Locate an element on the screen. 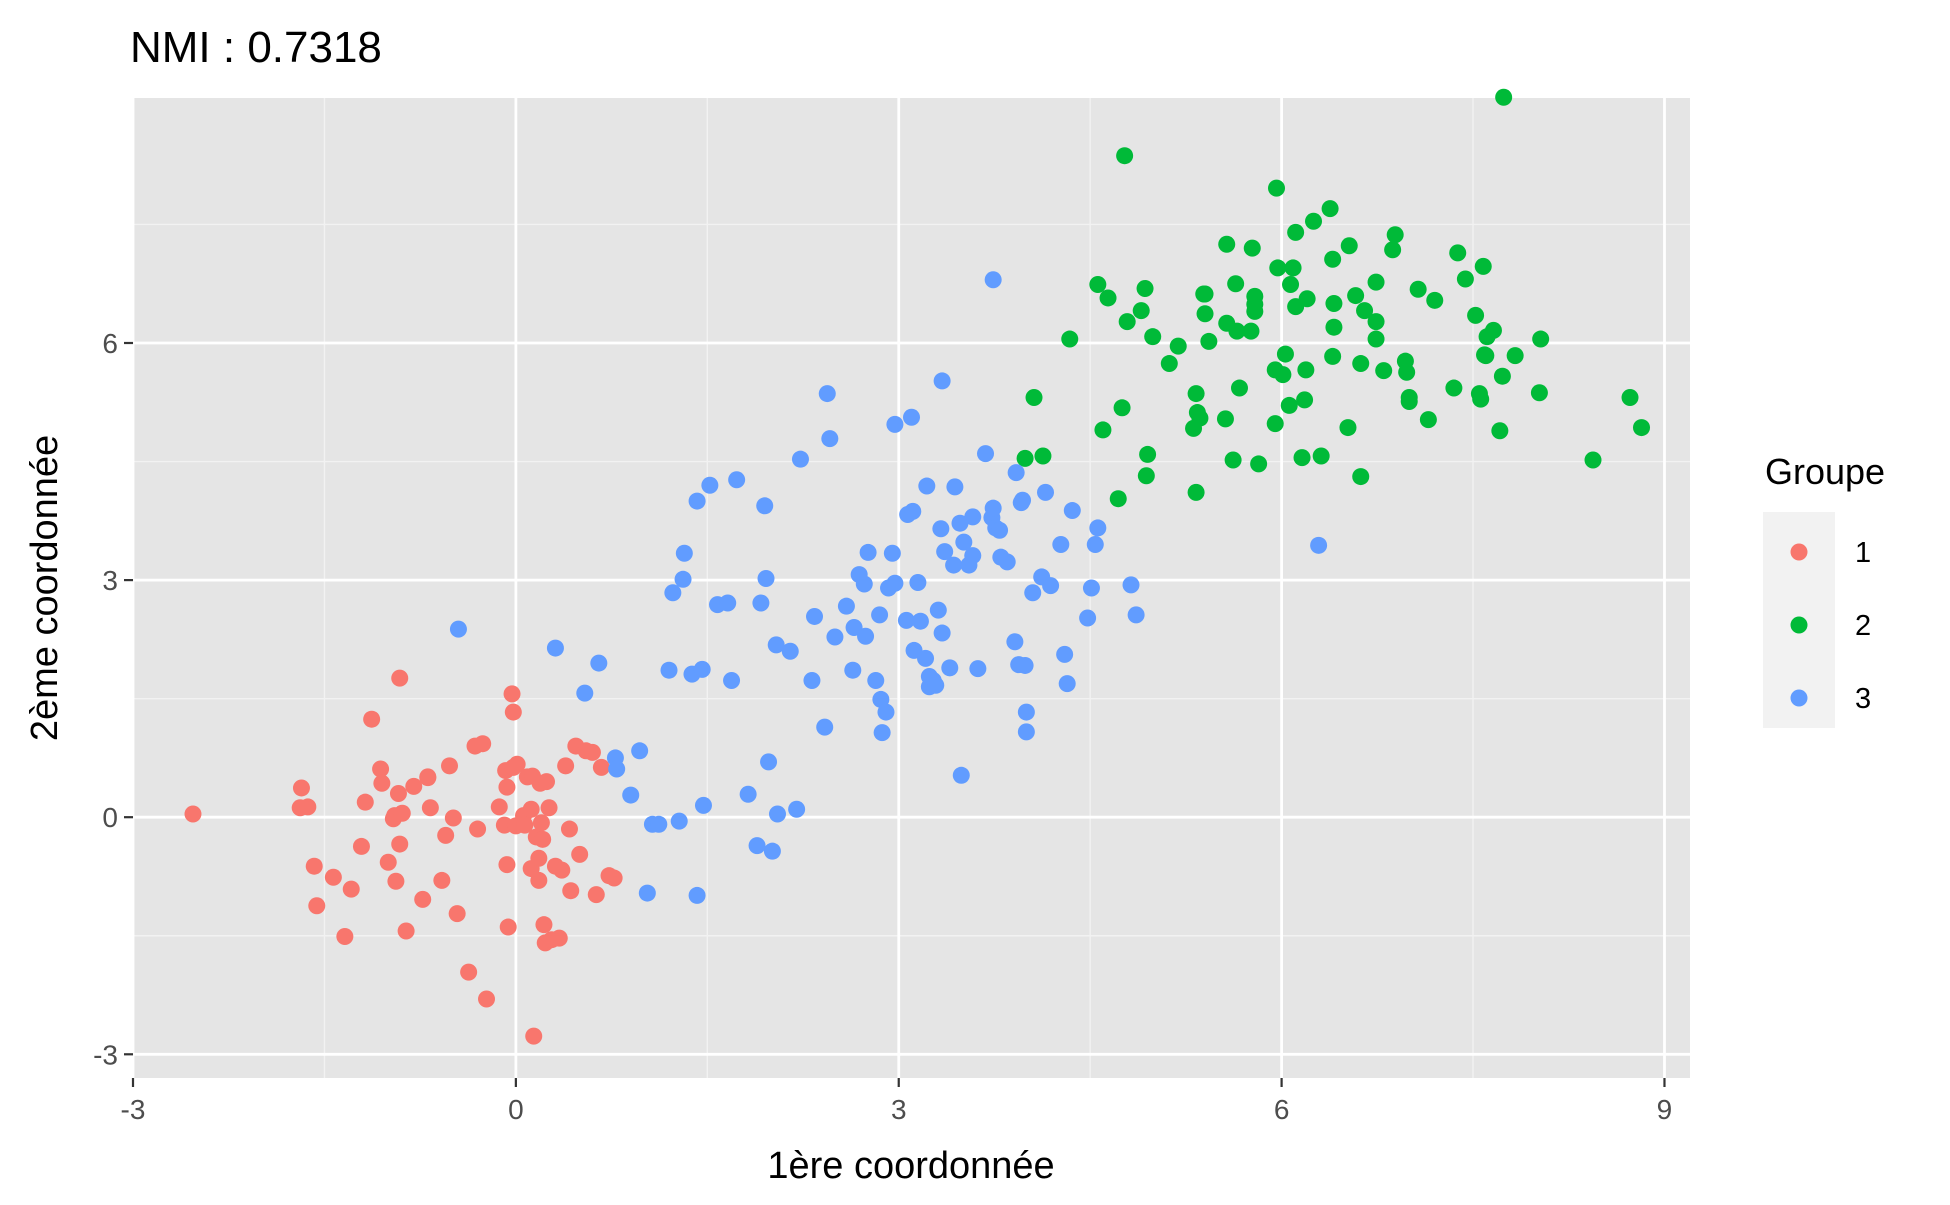  y-tick-label: 3 is located at coordinates (110, 580).